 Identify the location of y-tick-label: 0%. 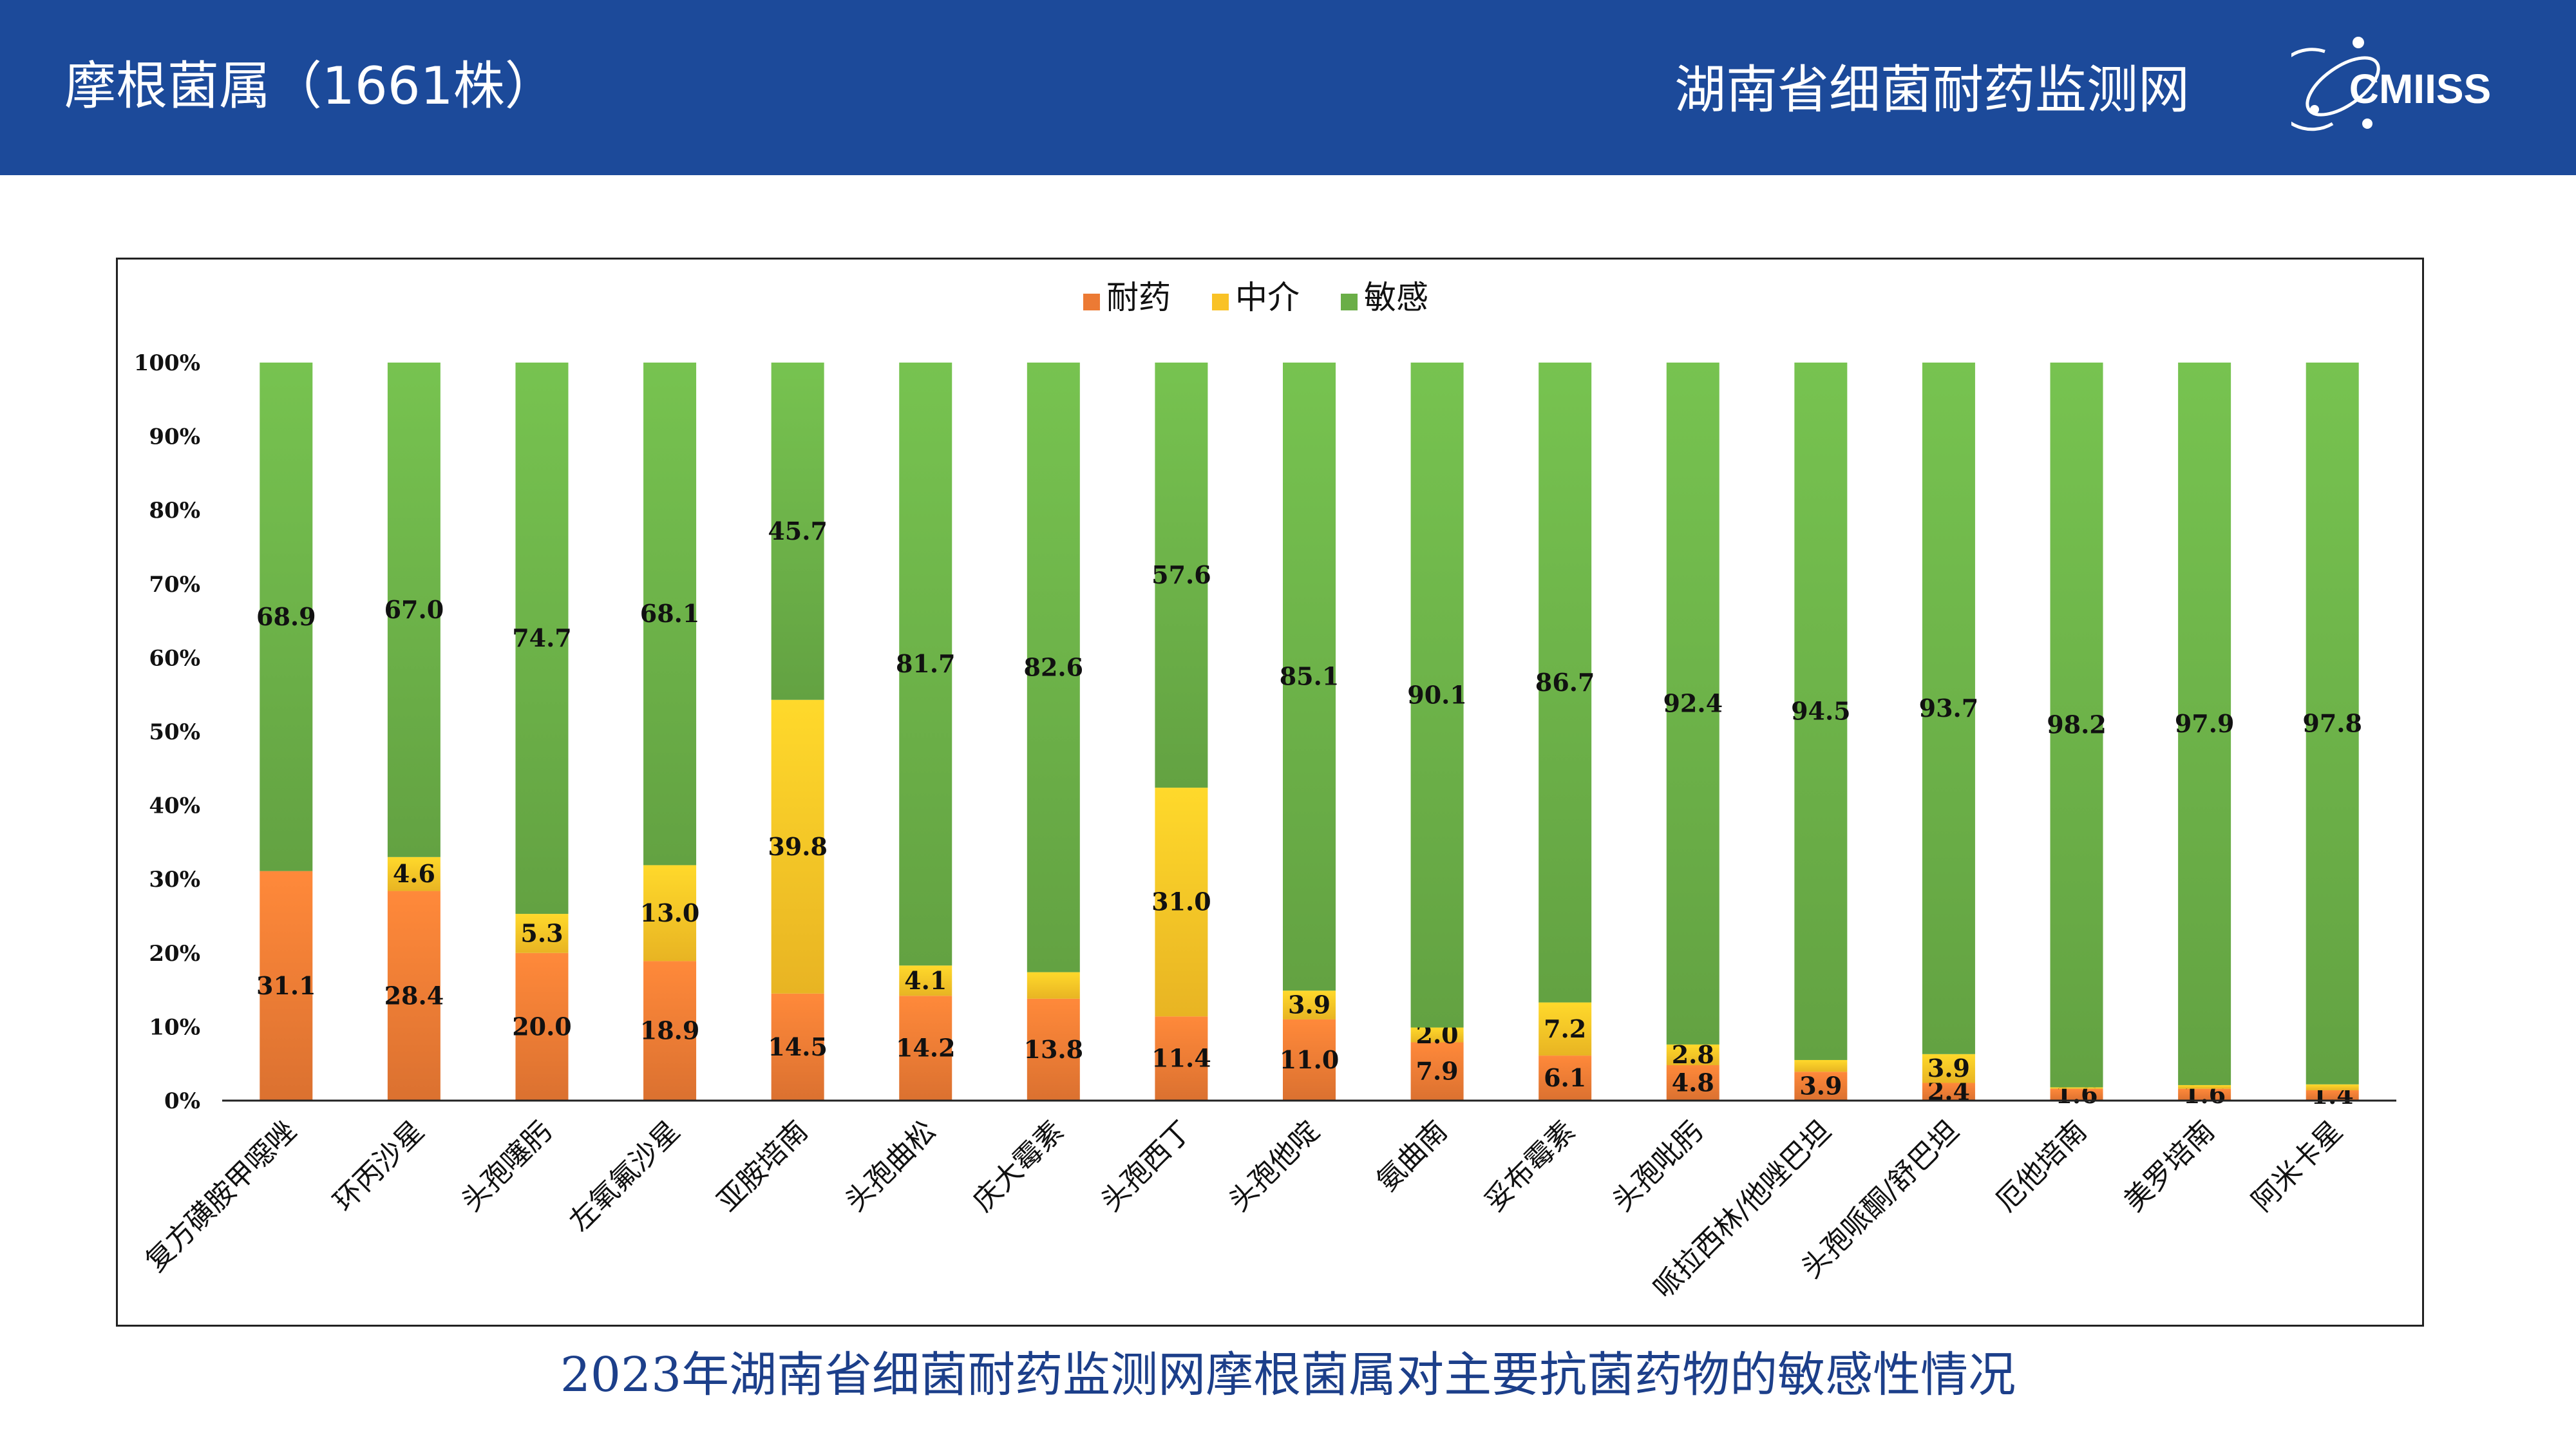
(182, 1101).